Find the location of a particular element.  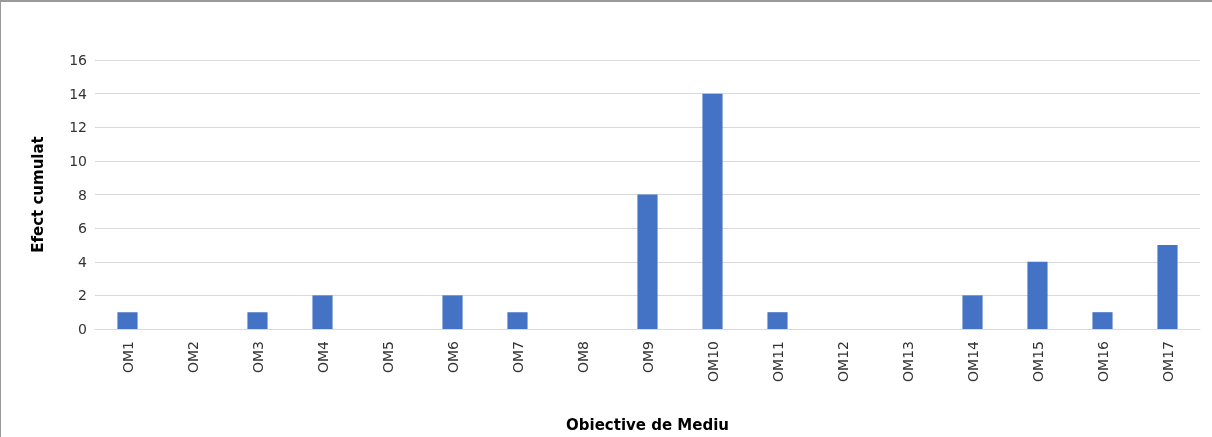

y-tick-label: 4 is located at coordinates (83, 261).